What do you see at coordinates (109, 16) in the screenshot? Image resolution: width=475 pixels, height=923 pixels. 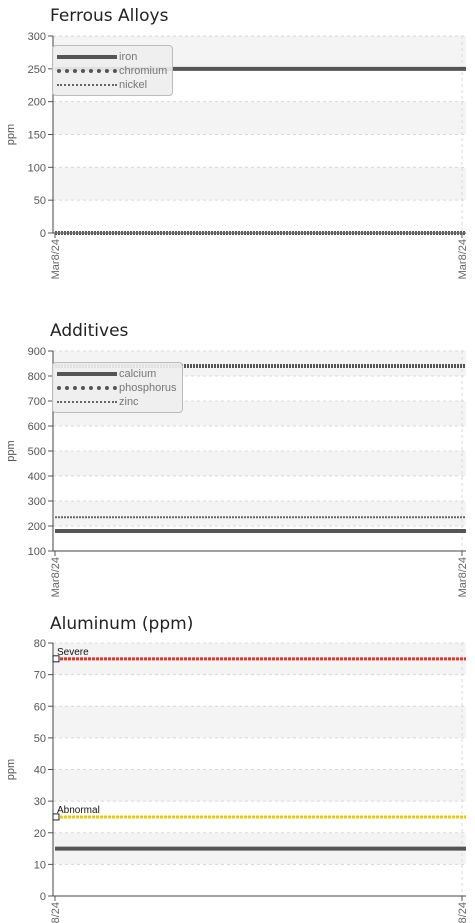 I see `chart-title: Ferrous Alloys` at bounding box center [109, 16].